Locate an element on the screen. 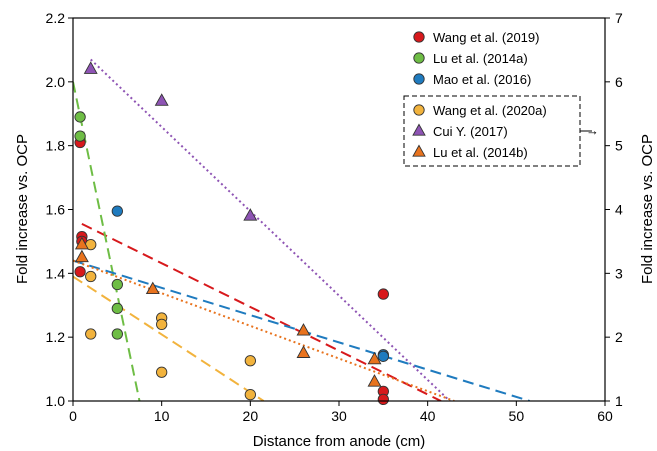  x-tick-label: 50 is located at coordinates (517, 416).